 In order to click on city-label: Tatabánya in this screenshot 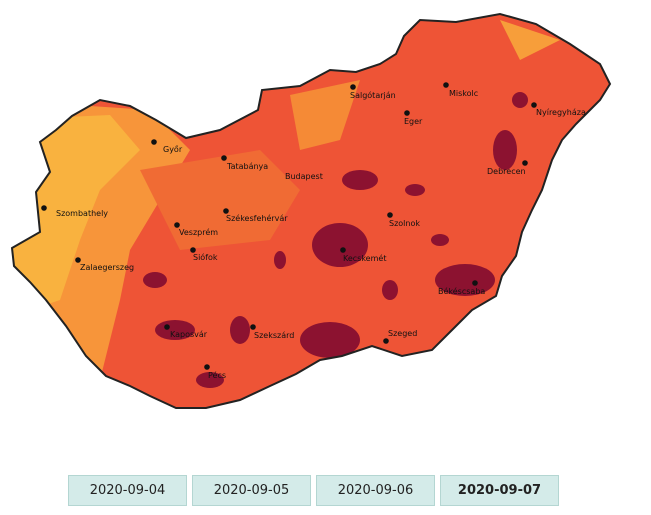, I will do `click(247, 166)`.